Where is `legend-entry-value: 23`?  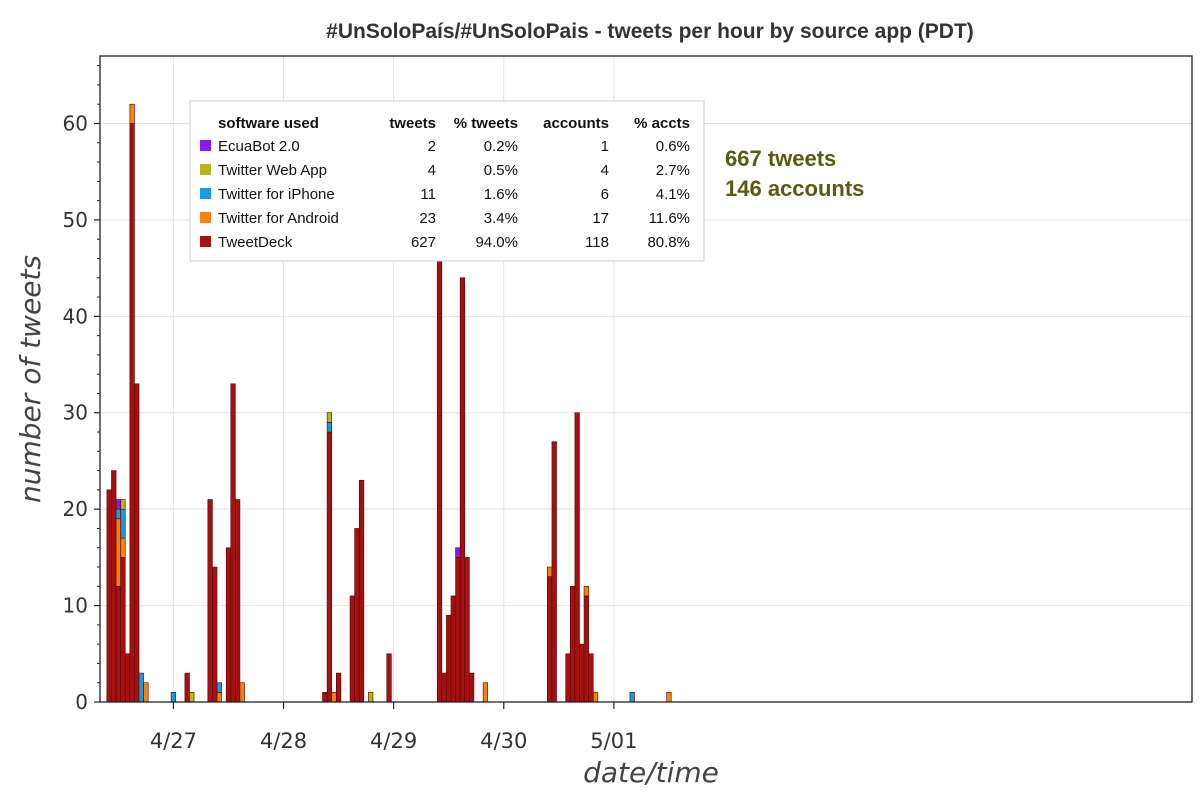 legend-entry-value: 23 is located at coordinates (427, 218).